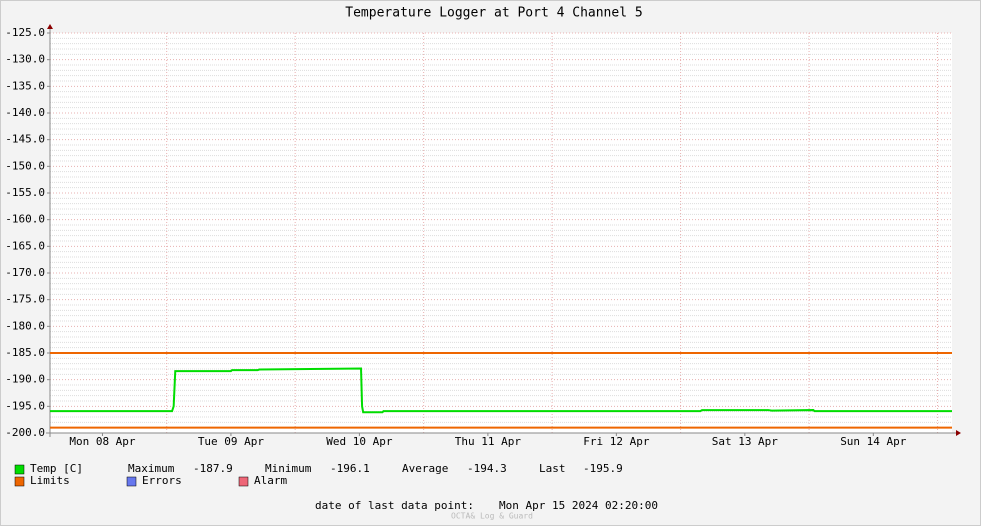 Image resolution: width=981 pixels, height=526 pixels. I want to click on x-axis-arrow, so click(958, 433).